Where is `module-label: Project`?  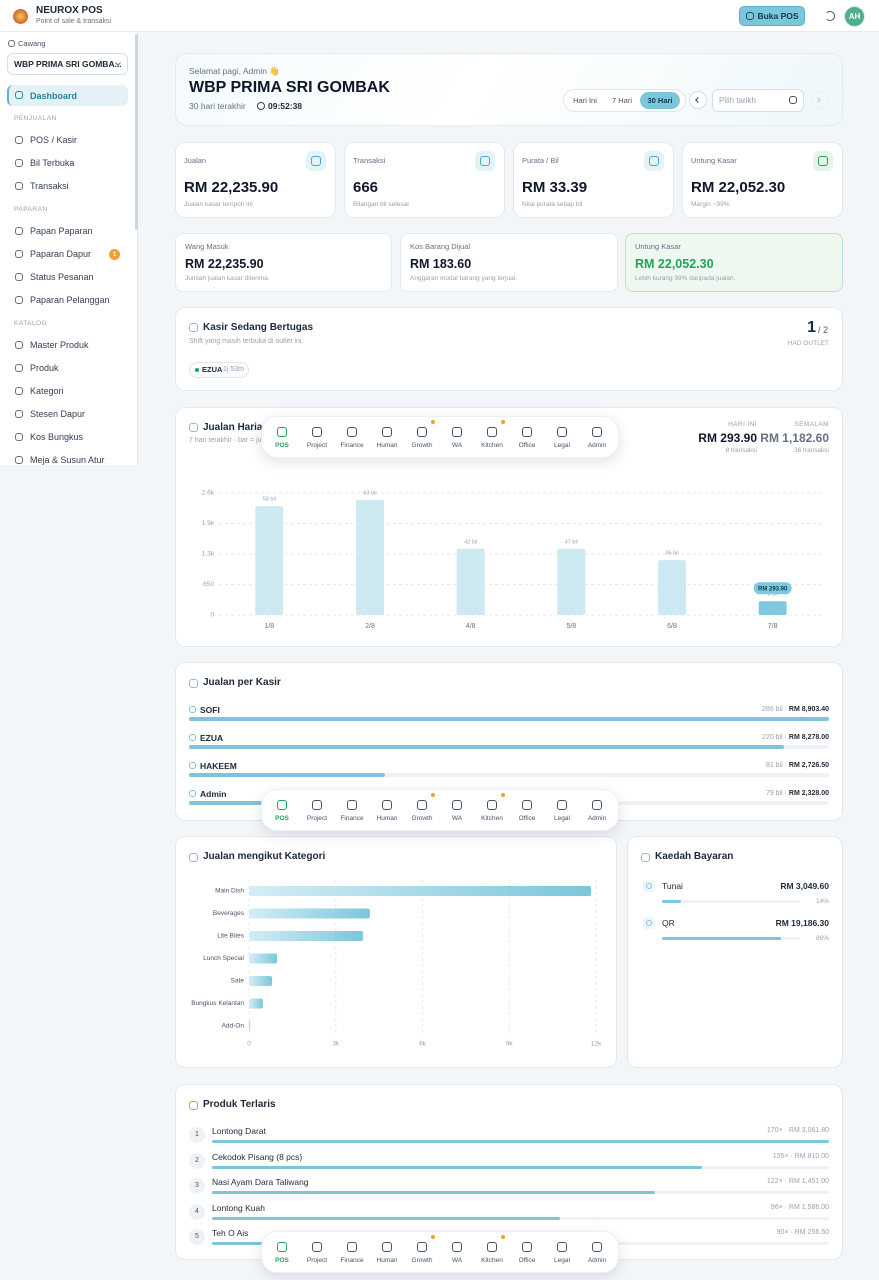
module-label: Project is located at coordinates (317, 445).